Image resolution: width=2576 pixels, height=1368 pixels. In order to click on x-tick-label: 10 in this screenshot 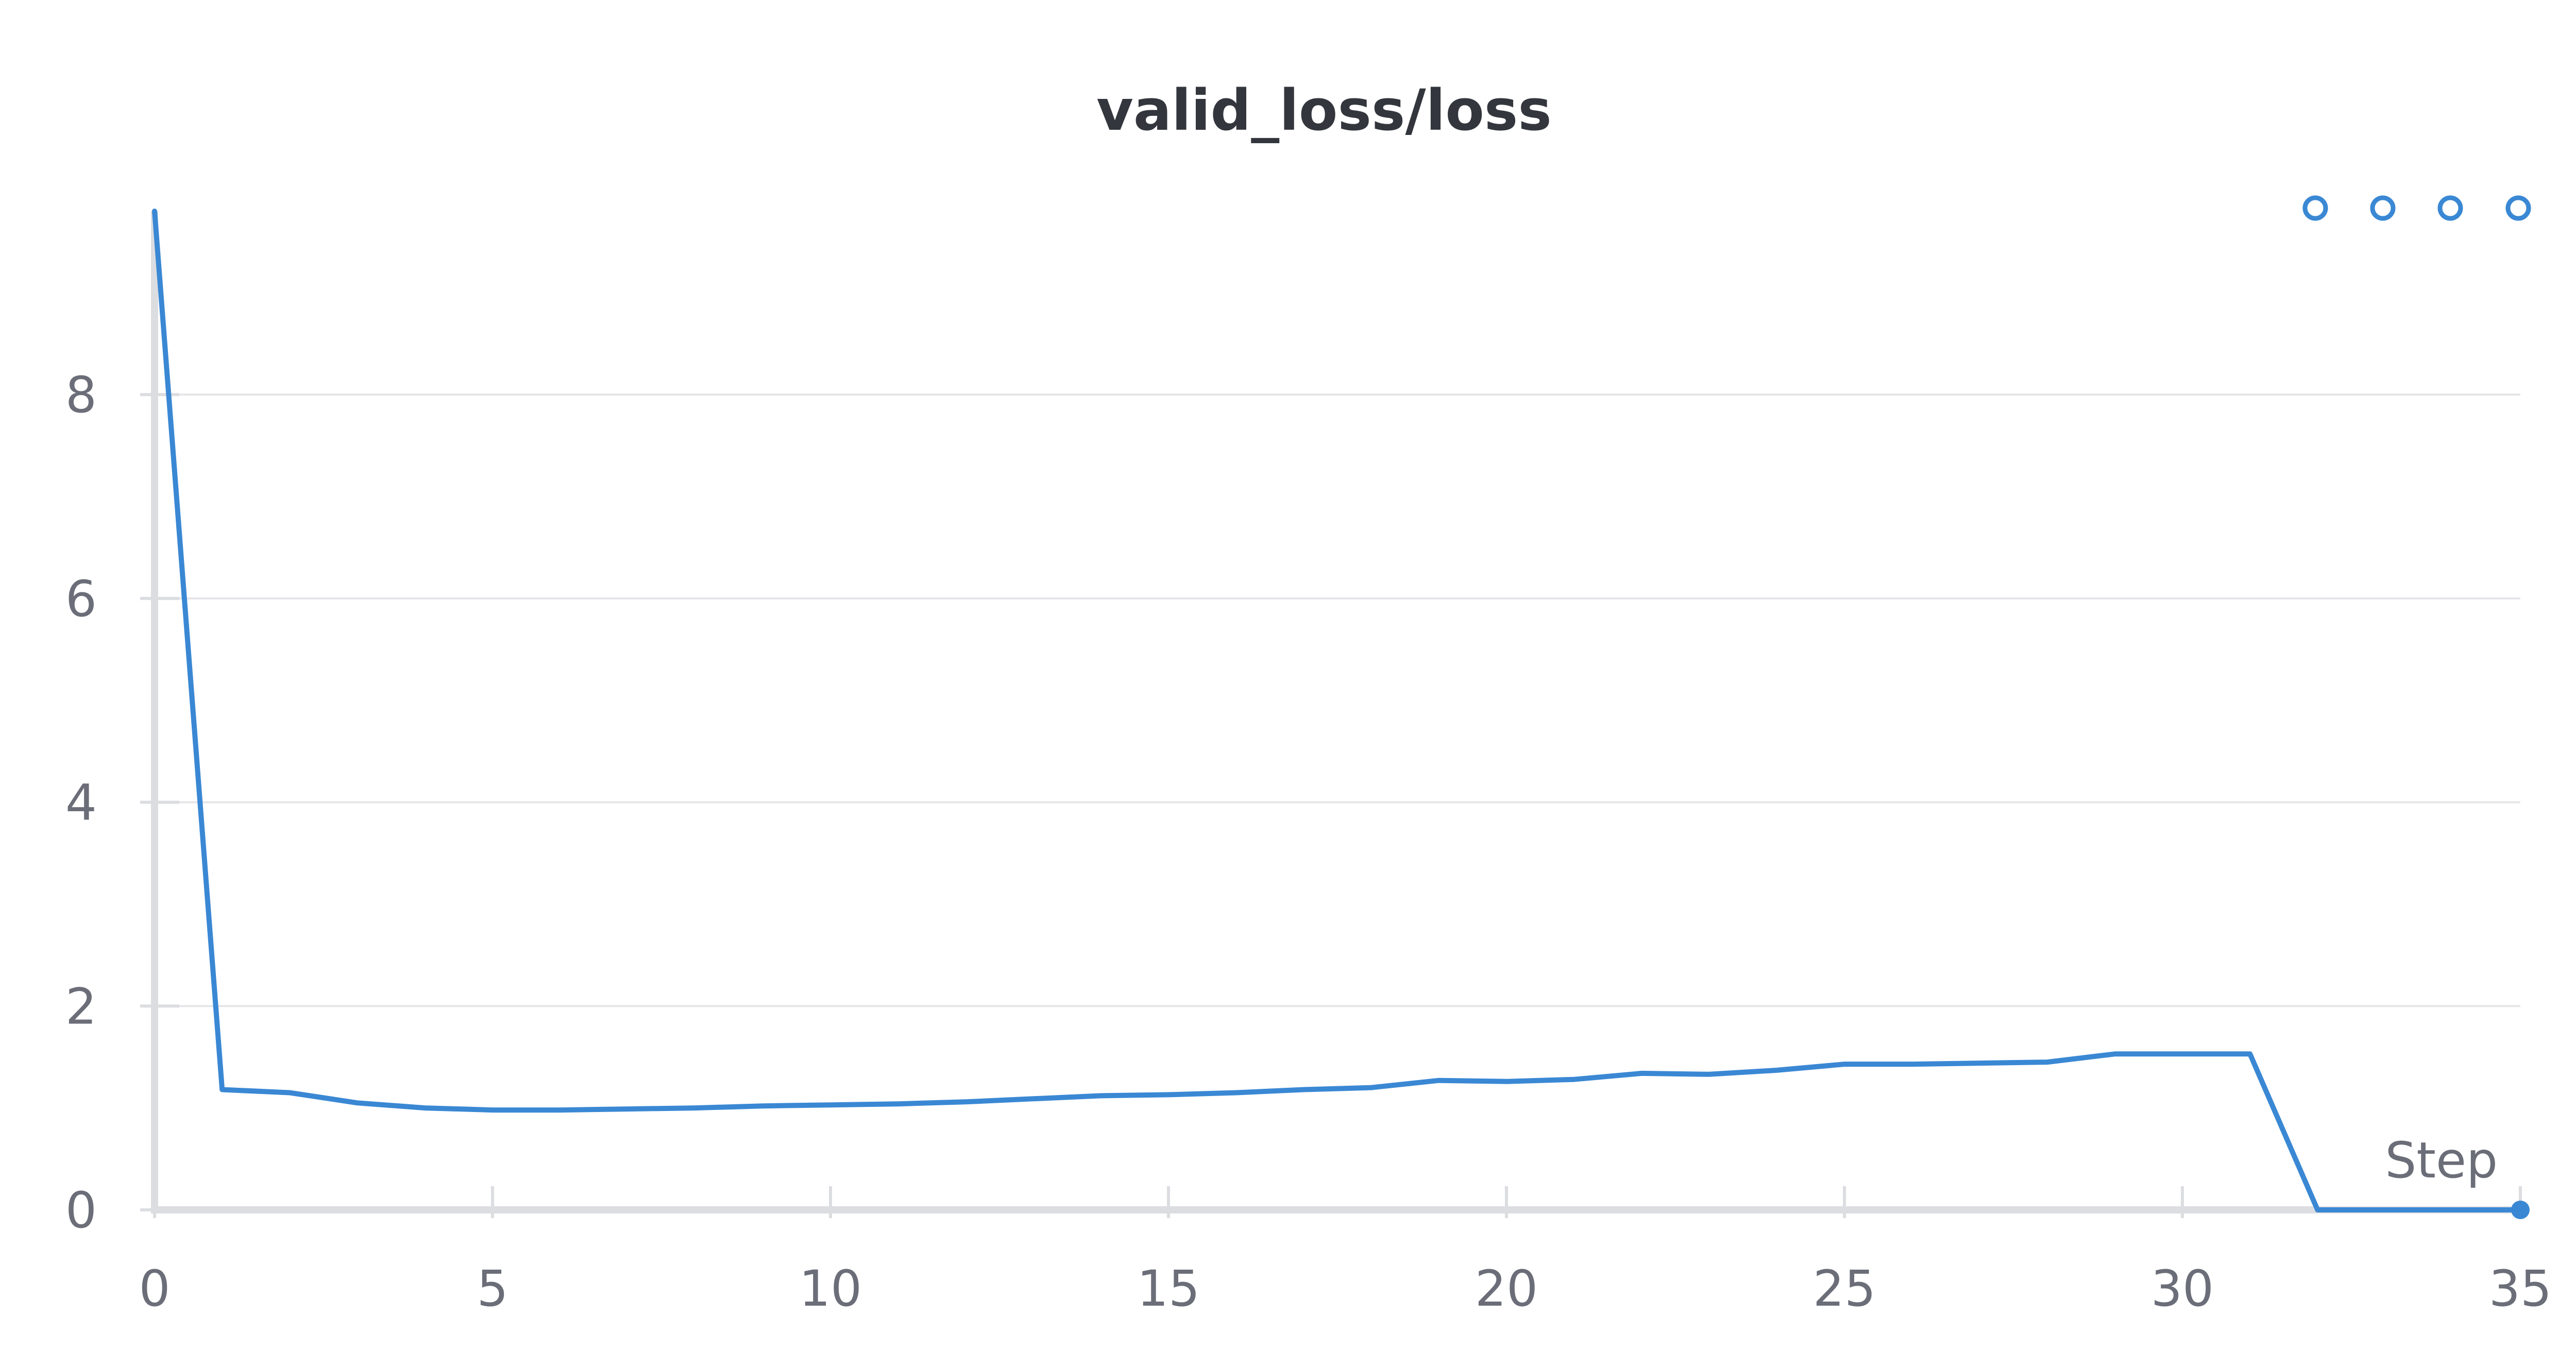, I will do `click(830, 1289)`.